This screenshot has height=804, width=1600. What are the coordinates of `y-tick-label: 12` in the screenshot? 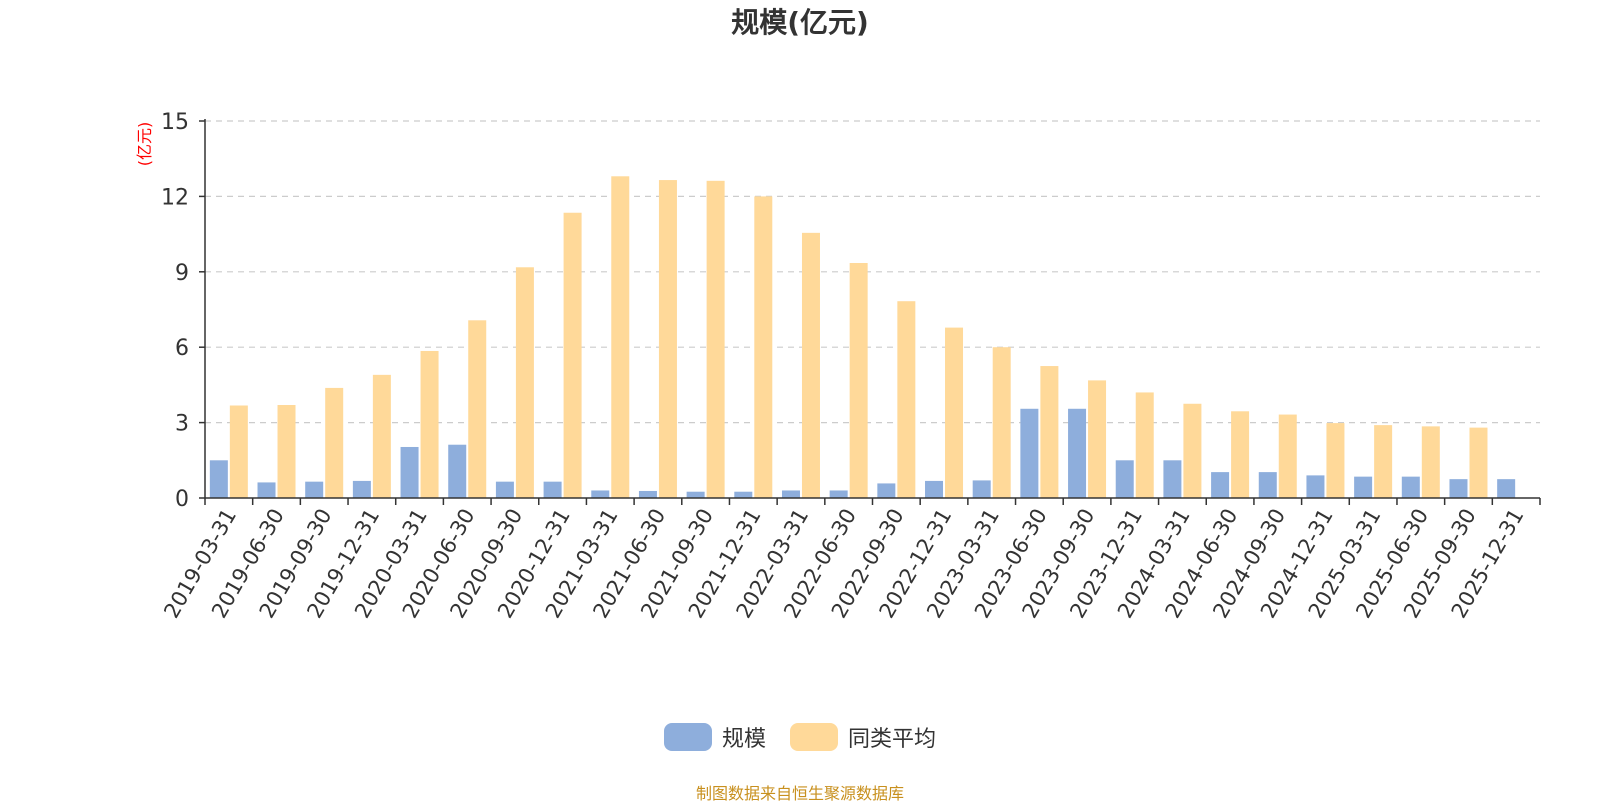 It's located at (175, 197).